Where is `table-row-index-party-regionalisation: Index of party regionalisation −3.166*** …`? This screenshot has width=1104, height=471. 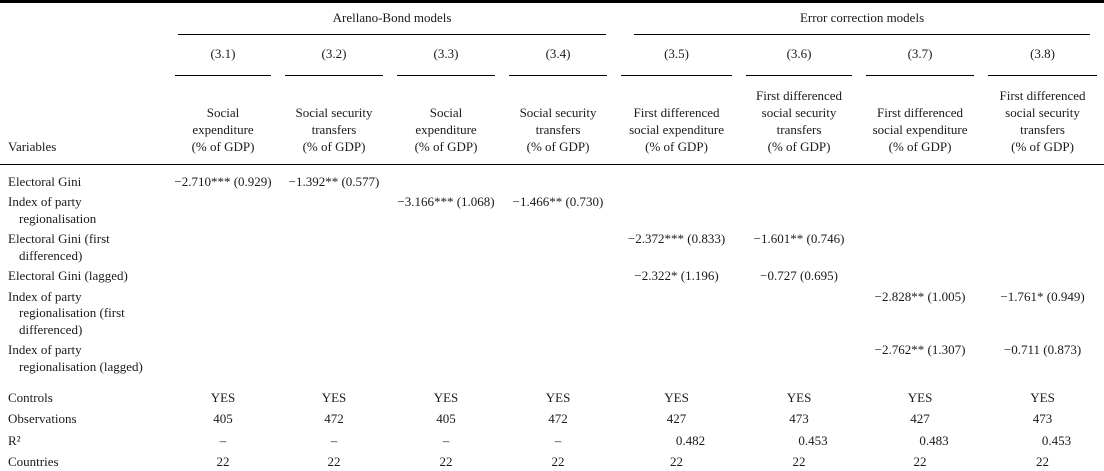 table-row-index-party-regionalisation: Index of party regionalisation −3.166*** … is located at coordinates (552, 210).